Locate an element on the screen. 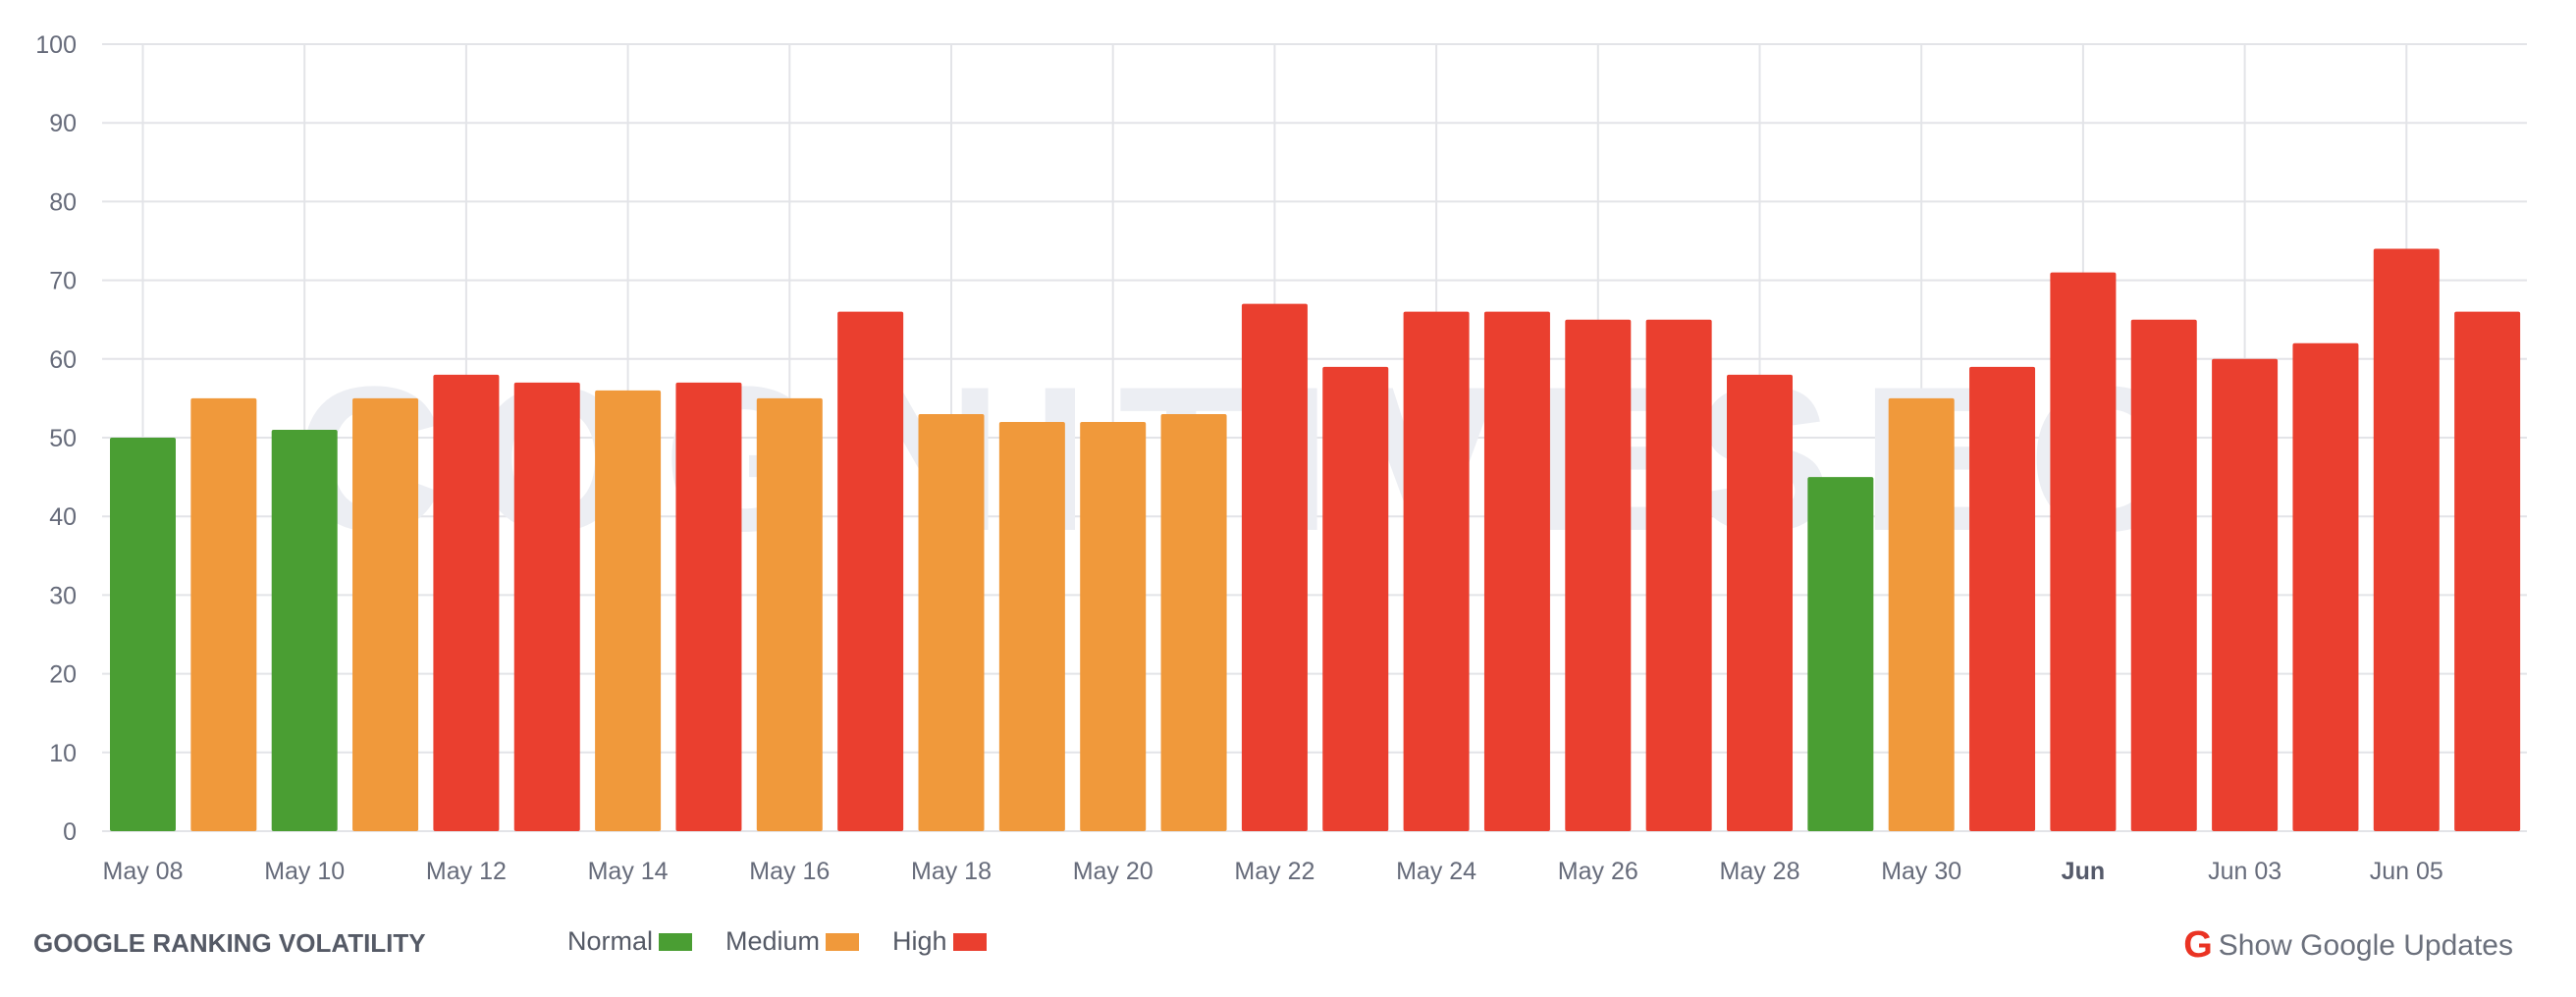 The height and width of the screenshot is (997, 2576). chart-title: GOOGLE RANKING VOLATILITY is located at coordinates (229, 943).